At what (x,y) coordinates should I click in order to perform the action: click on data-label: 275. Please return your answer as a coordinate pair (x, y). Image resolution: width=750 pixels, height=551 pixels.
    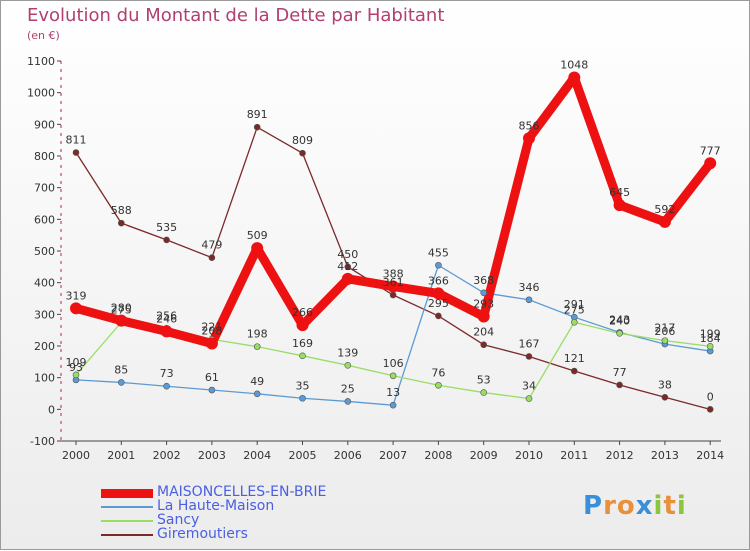
    Looking at the image, I should click on (121, 309).